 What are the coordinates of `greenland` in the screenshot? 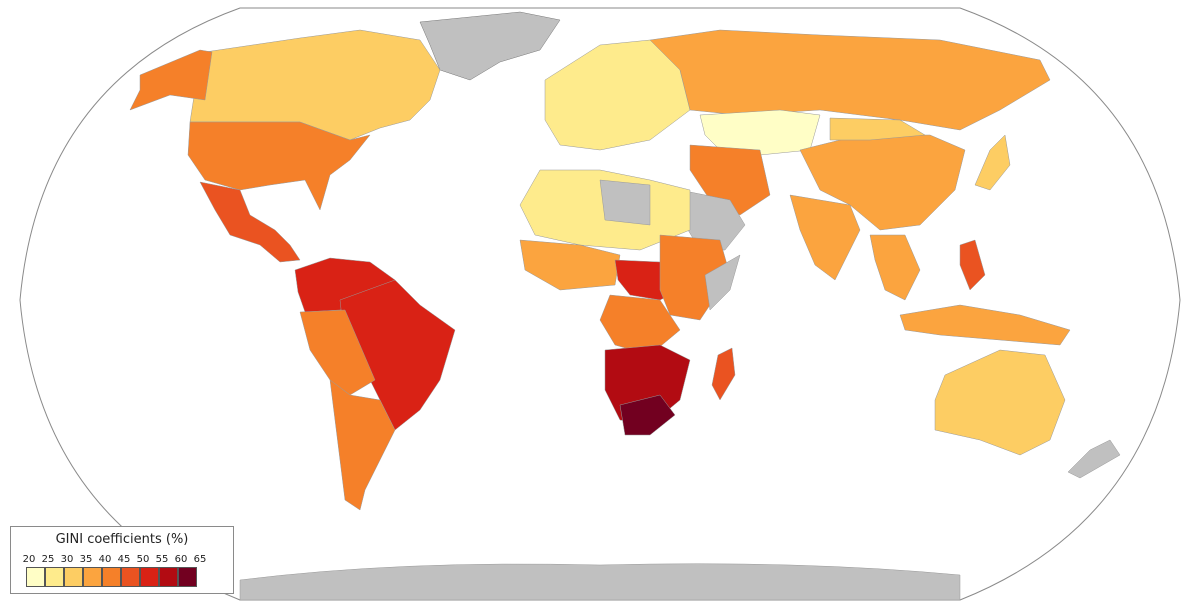 It's located at (490, 46).